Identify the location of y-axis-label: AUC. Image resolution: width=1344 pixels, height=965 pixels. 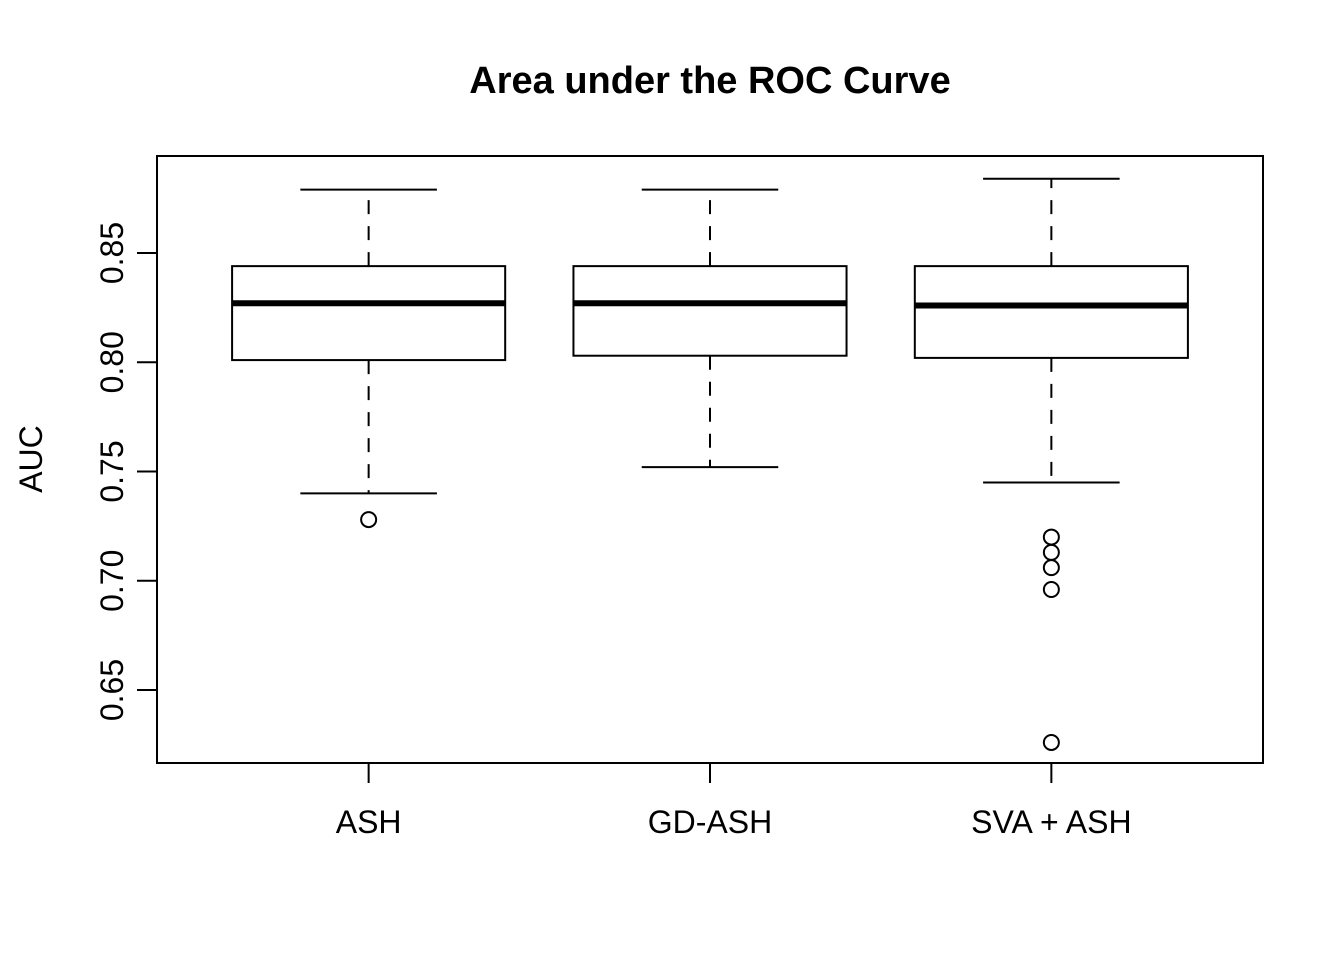
(31, 459).